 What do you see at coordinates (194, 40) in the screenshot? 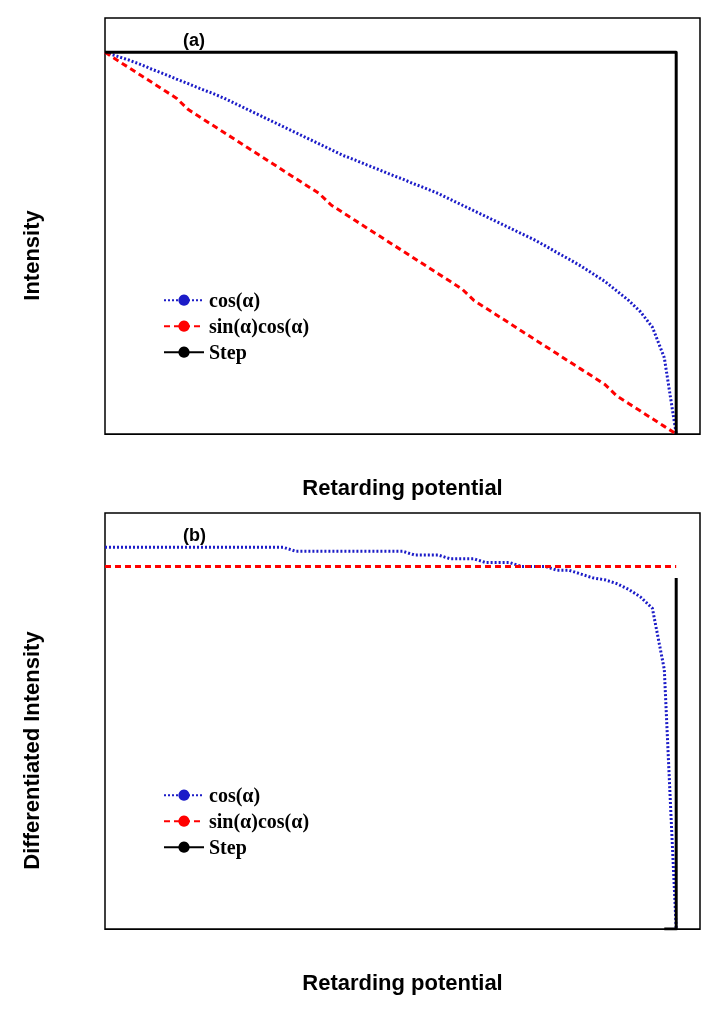
I see `chart-title: (a)` at bounding box center [194, 40].